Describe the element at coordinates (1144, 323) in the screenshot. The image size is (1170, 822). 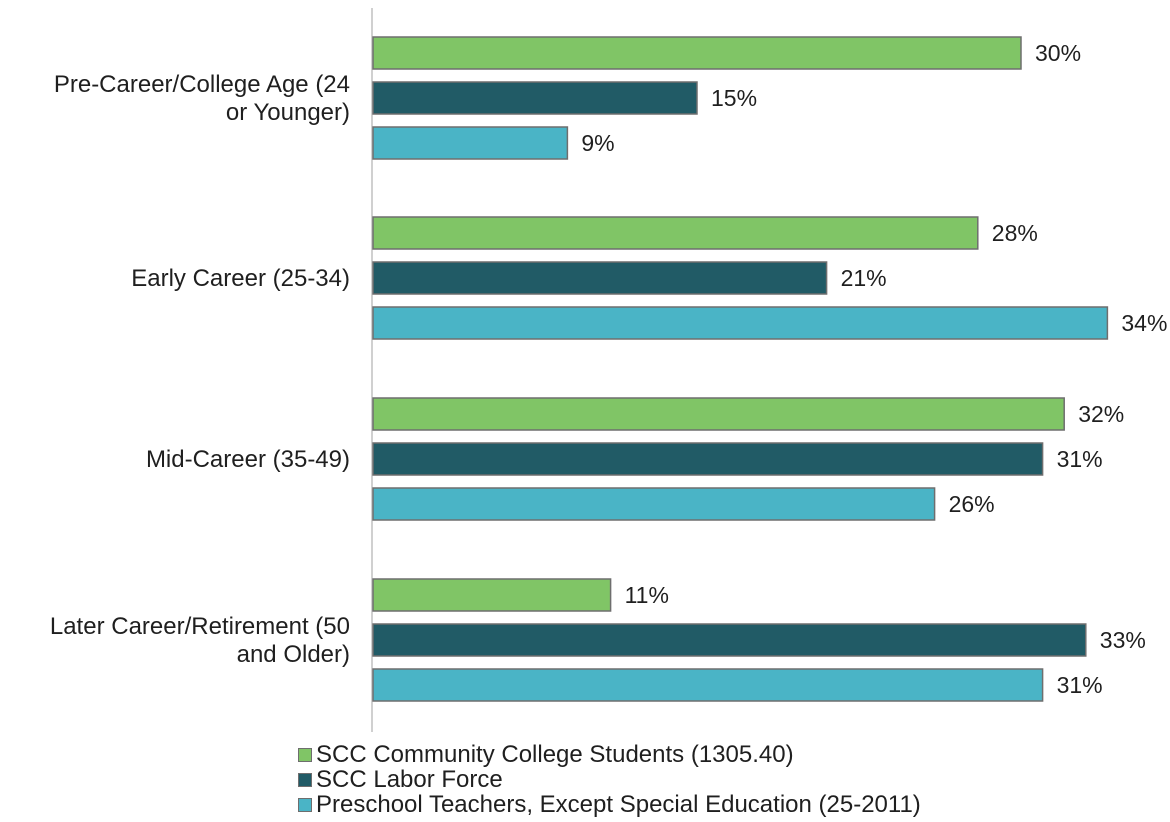
I see `data-label-early-career-25-34-series-3: 34%` at that location.